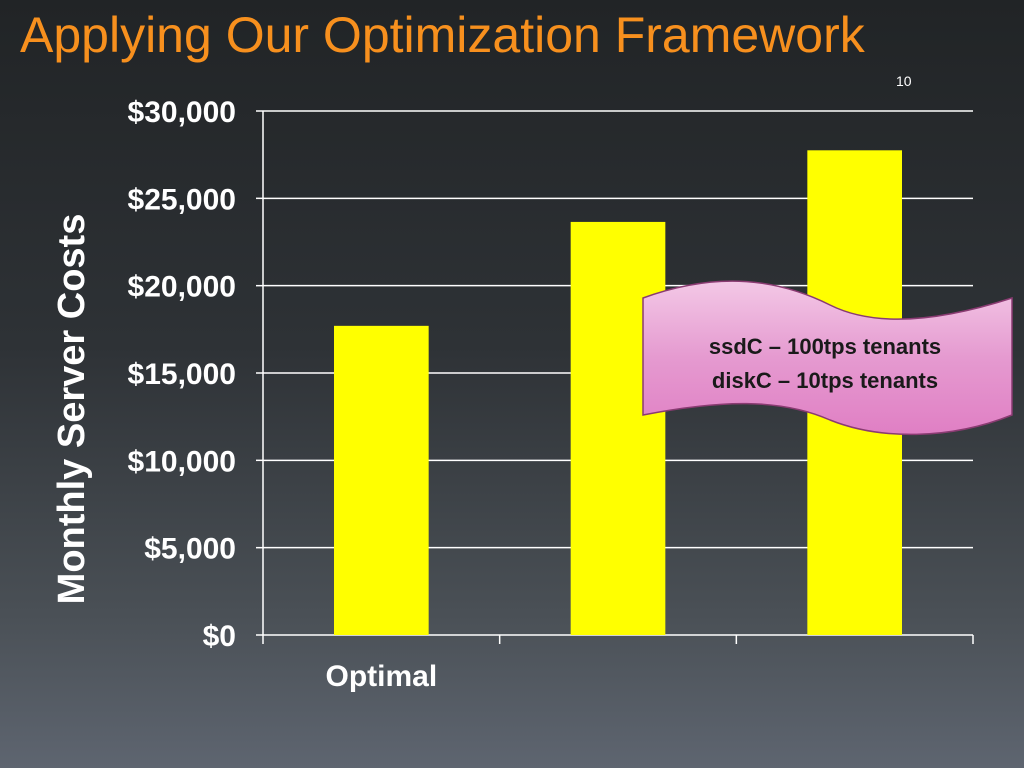 The height and width of the screenshot is (768, 1024). Describe the element at coordinates (182, 374) in the screenshot. I see `y-tick-label: $15,000` at that location.